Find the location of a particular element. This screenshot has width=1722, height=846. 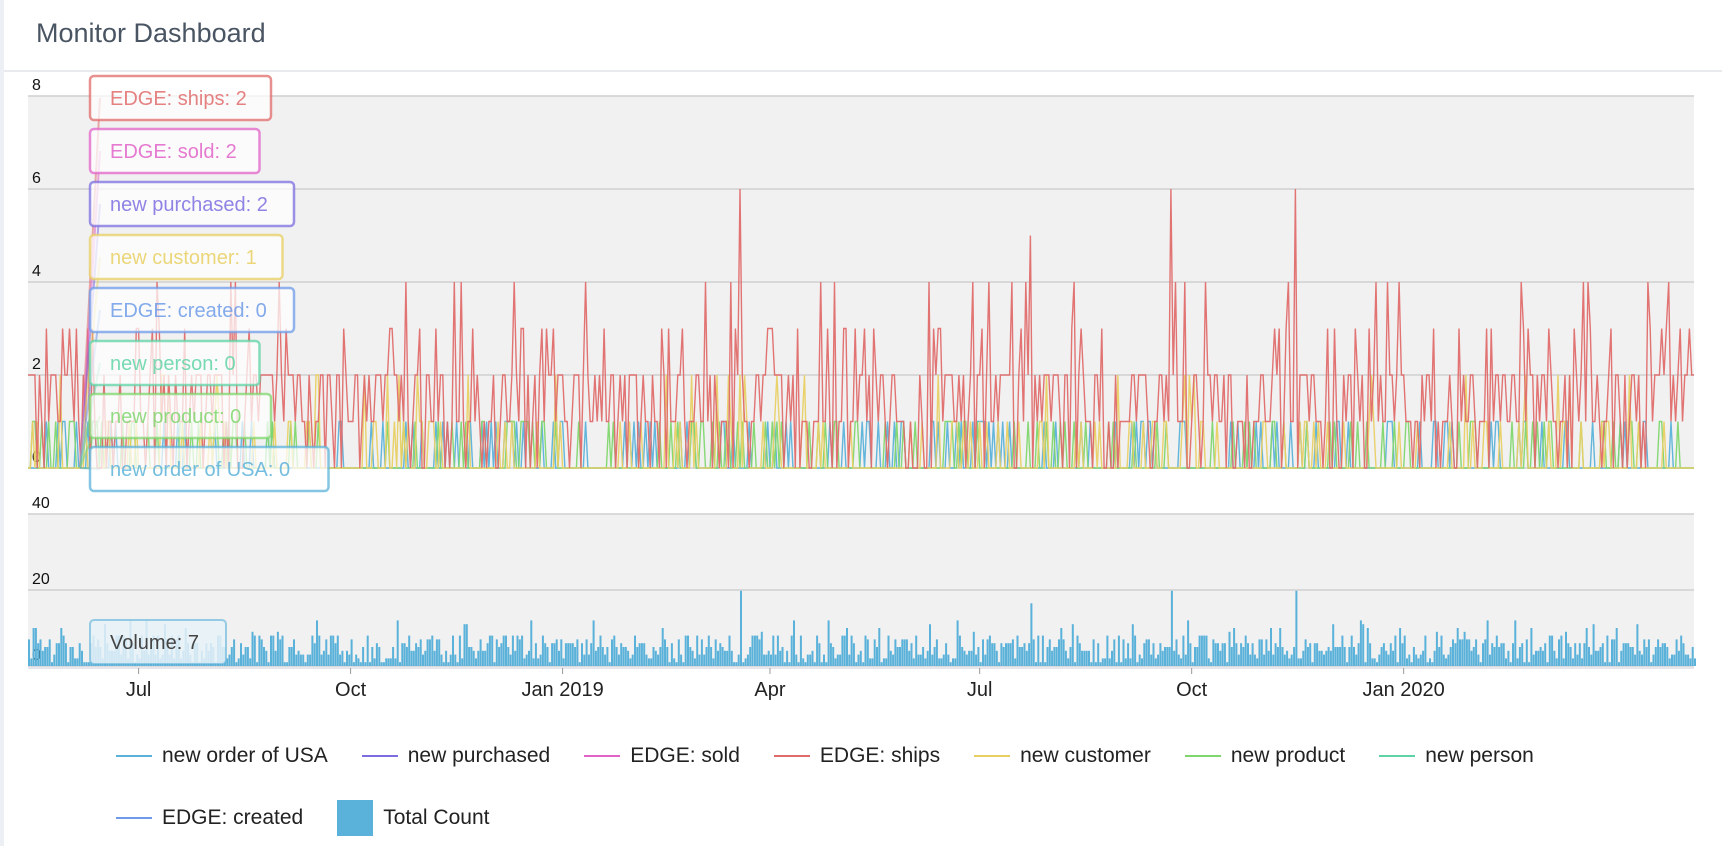

legend-item-new-product: new product is located at coordinates (1264, 756).